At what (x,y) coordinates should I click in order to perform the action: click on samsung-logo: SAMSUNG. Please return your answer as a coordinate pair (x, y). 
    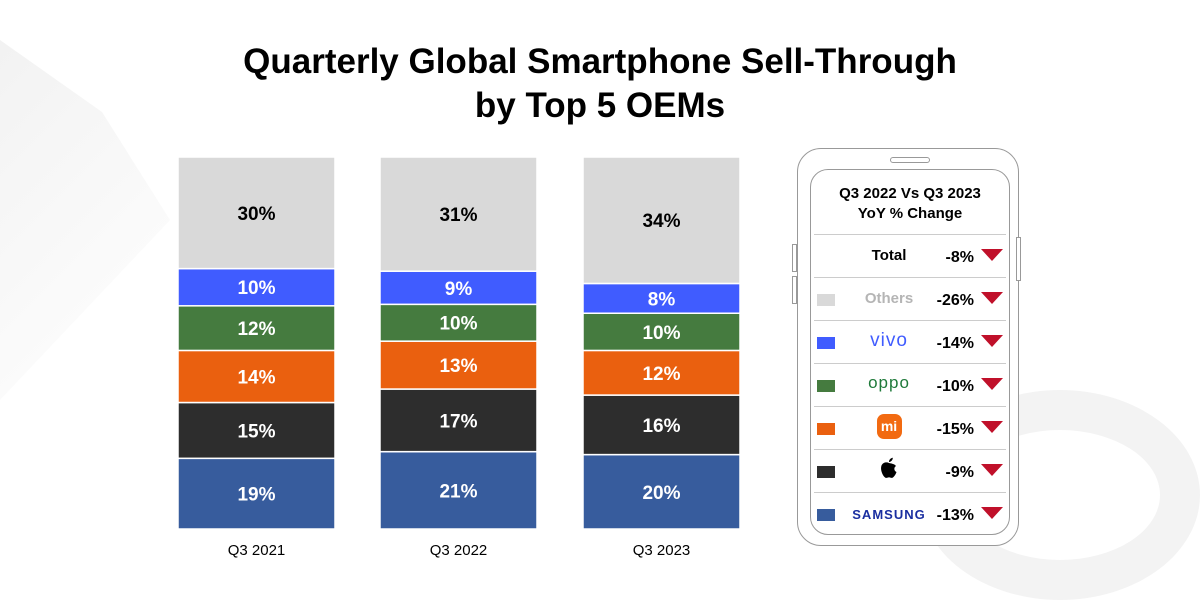
    Looking at the image, I should click on (889, 514).